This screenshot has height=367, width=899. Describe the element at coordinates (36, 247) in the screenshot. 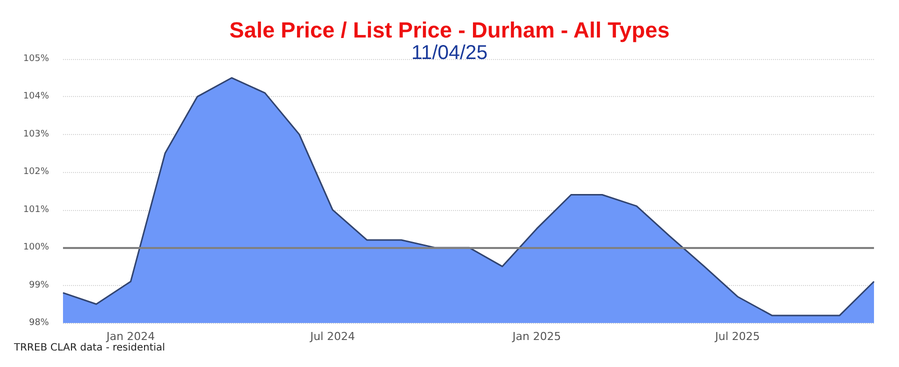

I see `y-tick-label: 100%` at that location.